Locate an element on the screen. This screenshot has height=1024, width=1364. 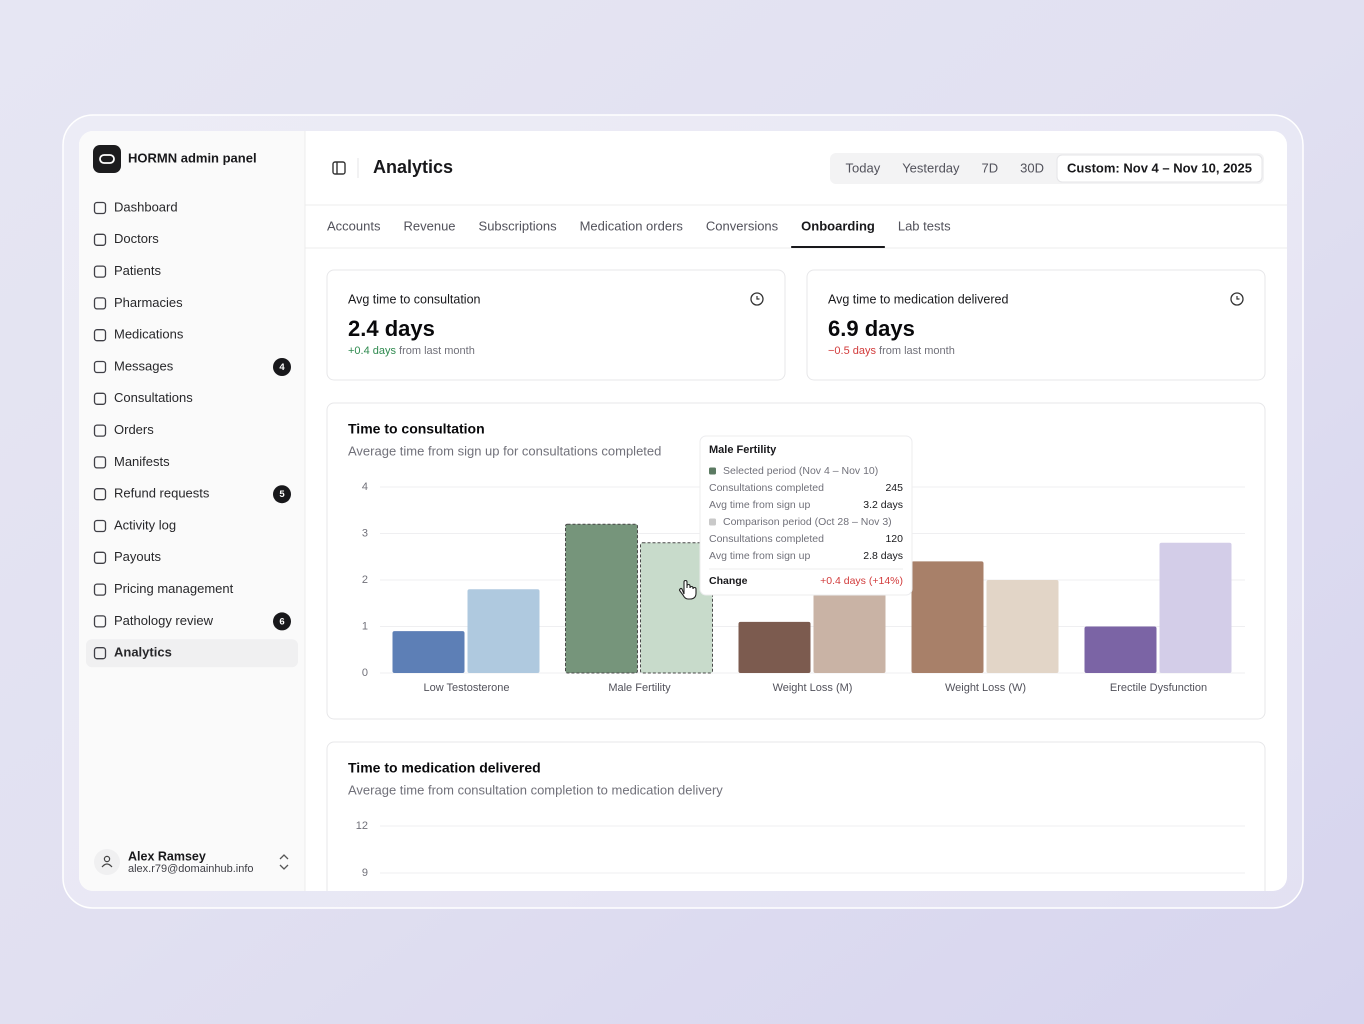
tab: Accounts is located at coordinates (354, 225).